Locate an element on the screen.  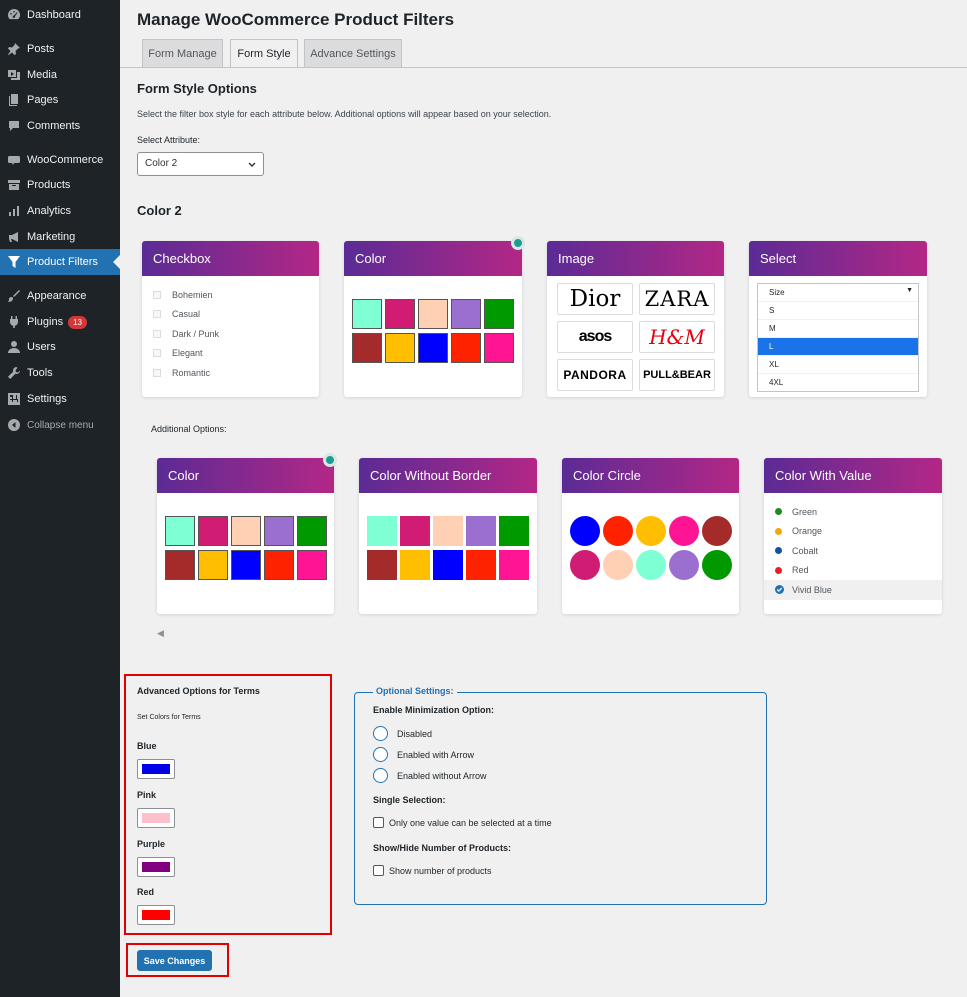
menu-plugins-label: Plugins is located at coordinates (45, 322).